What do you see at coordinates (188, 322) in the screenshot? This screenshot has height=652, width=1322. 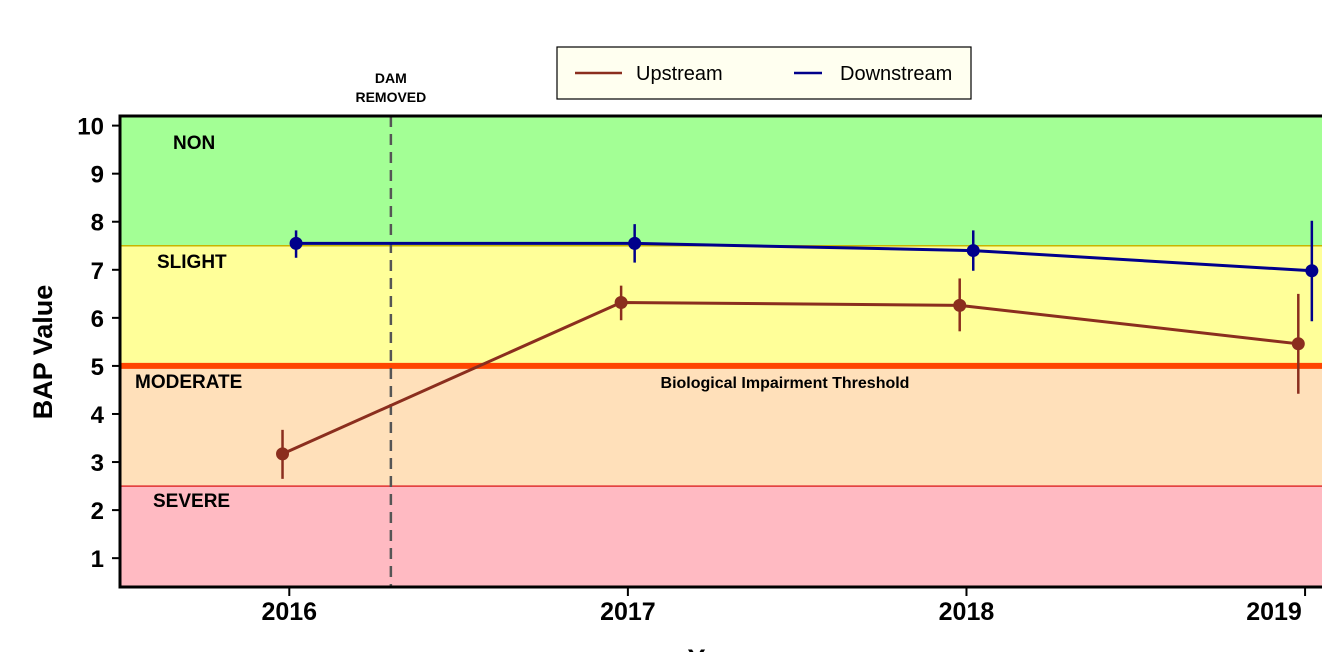 I see `zone-labels: NON SLIGHT MODERATE SEVERE` at bounding box center [188, 322].